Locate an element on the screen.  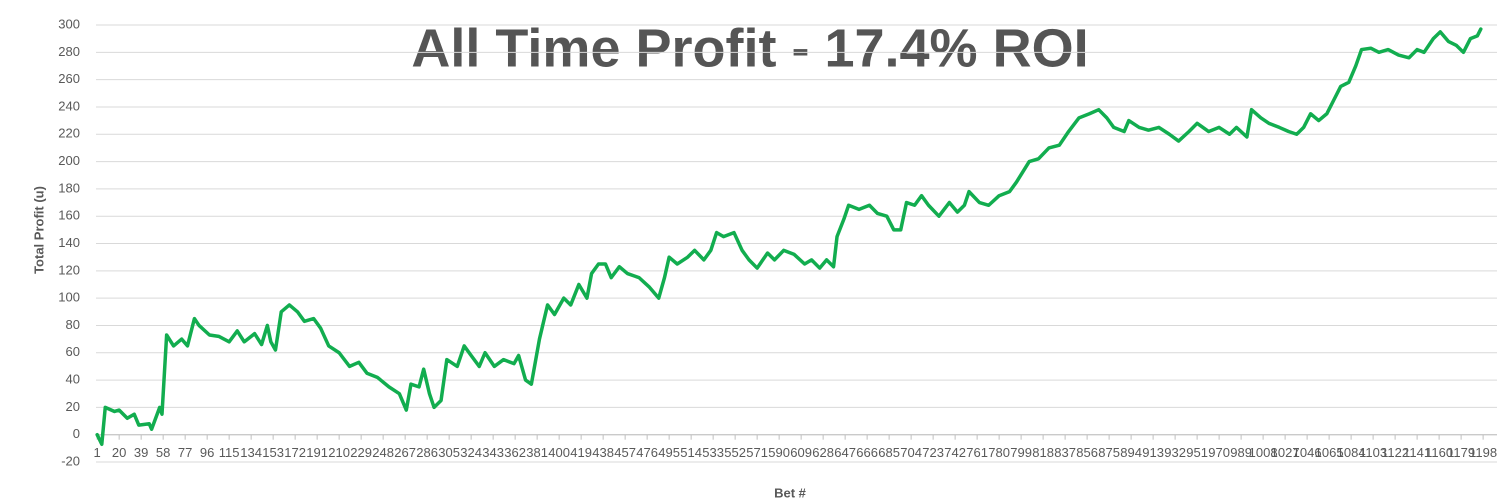
y-axis-title: Total Profit (u) is located at coordinates (38, 230).